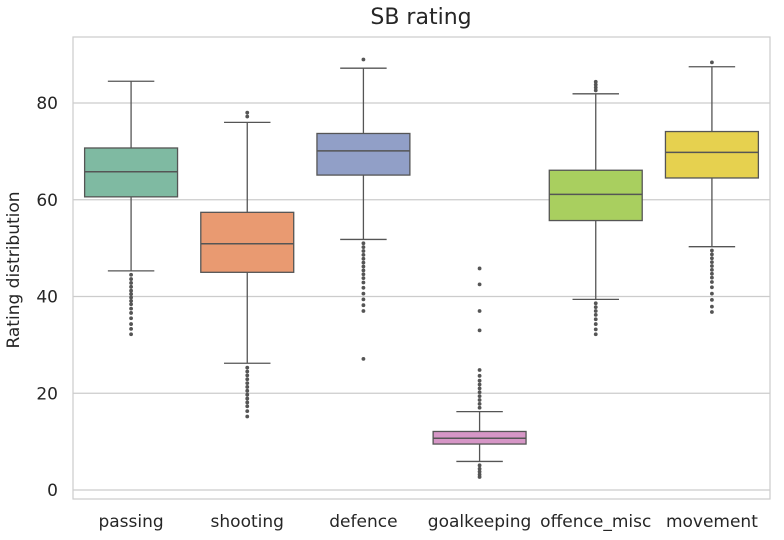 Image resolution: width=784 pixels, height=540 pixels. What do you see at coordinates (47, 201) in the screenshot?
I see `y-tick-label: 60` at bounding box center [47, 201].